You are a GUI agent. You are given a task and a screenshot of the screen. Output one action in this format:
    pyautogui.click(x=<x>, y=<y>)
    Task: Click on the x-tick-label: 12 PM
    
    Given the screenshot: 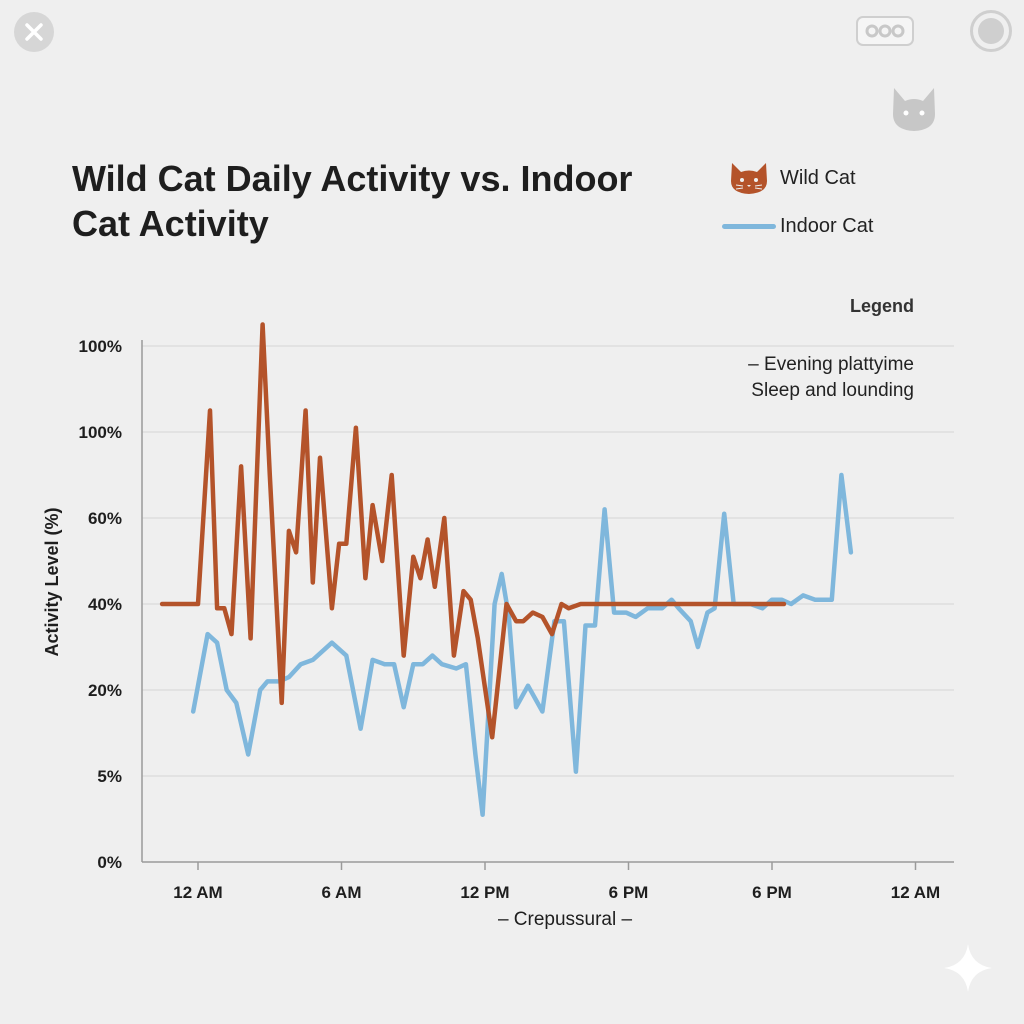 What is the action you would take?
    pyautogui.click(x=484, y=892)
    